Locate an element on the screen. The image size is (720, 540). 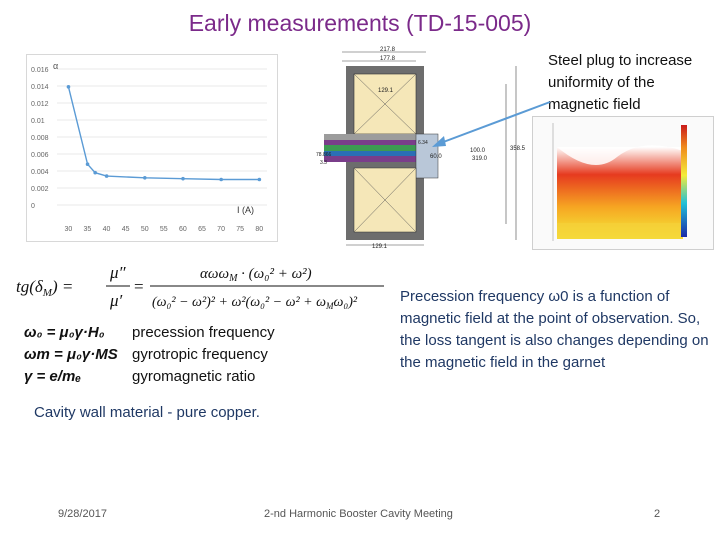
y-tick-label: 0.012 is located at coordinates (40, 104).